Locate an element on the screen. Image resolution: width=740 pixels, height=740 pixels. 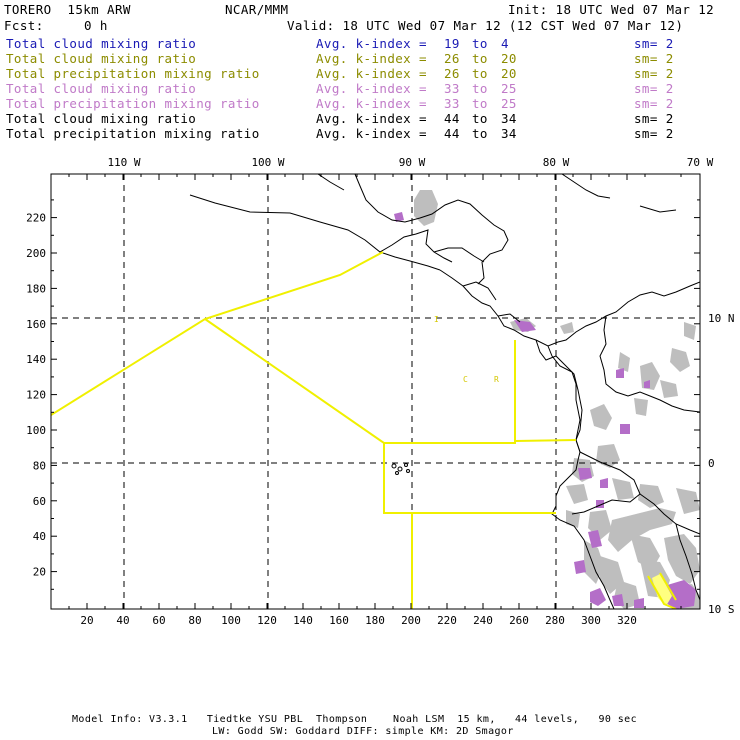
y-tick-label: 180 is located at coordinates (36, 288).